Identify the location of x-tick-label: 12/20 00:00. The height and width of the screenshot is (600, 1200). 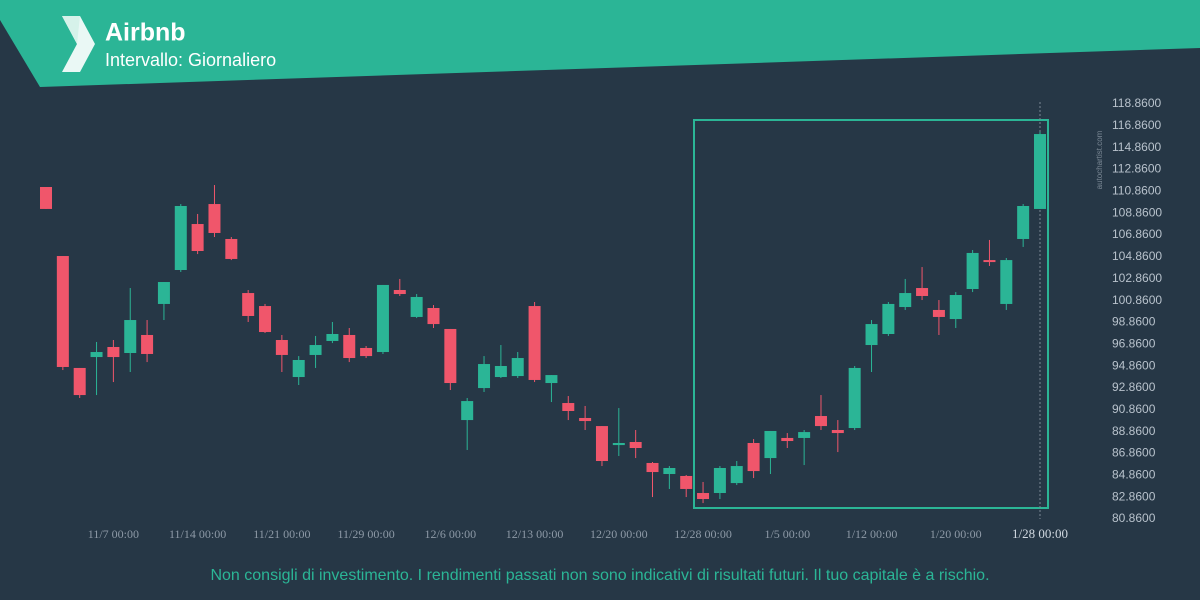
(619, 534).